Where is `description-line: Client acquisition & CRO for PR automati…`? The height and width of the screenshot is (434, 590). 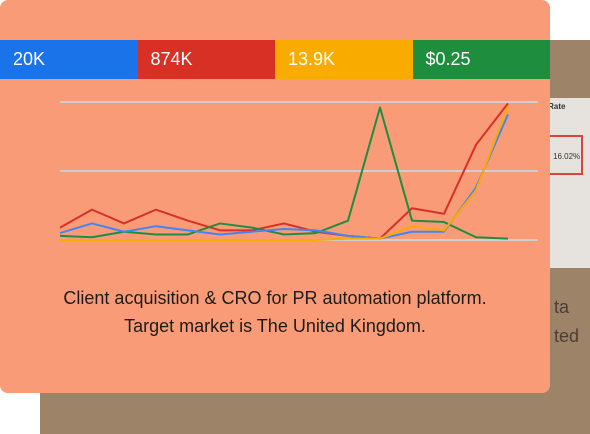
description-line: Client acquisition & CRO for PR automati… is located at coordinates (275, 298).